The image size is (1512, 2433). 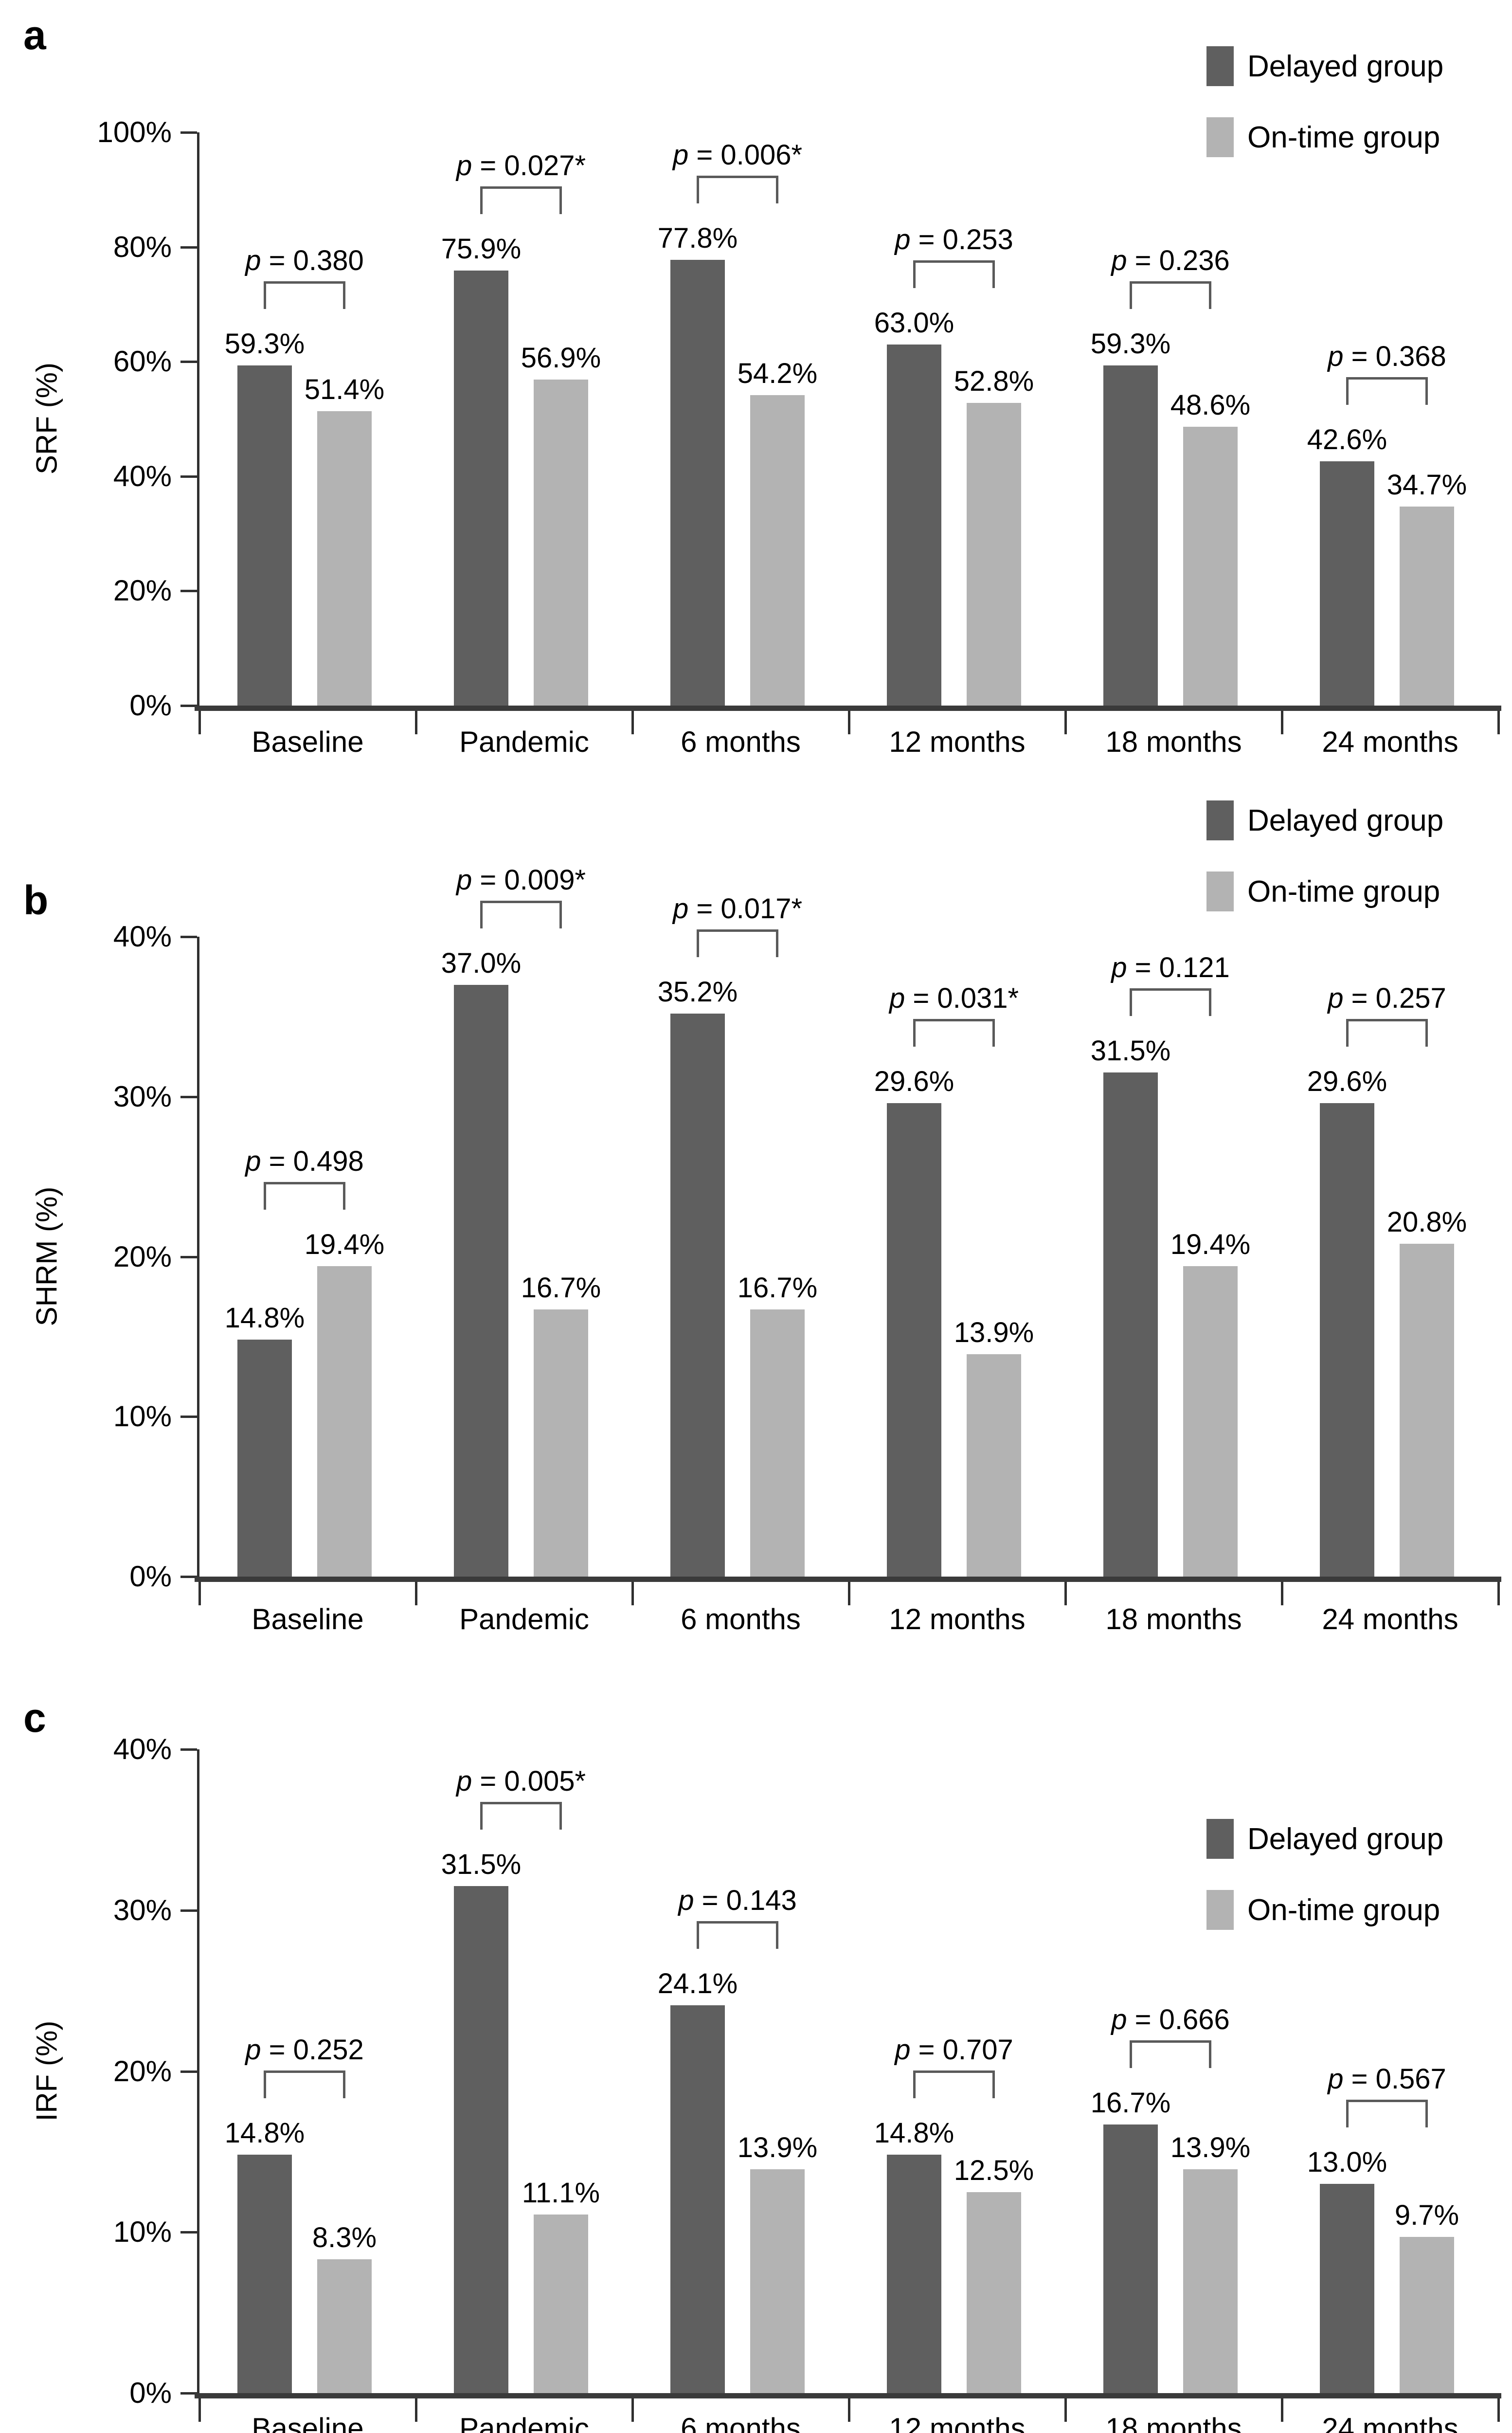 What do you see at coordinates (737, 155) in the screenshot?
I see `p-value-label: p = 0.006*` at bounding box center [737, 155].